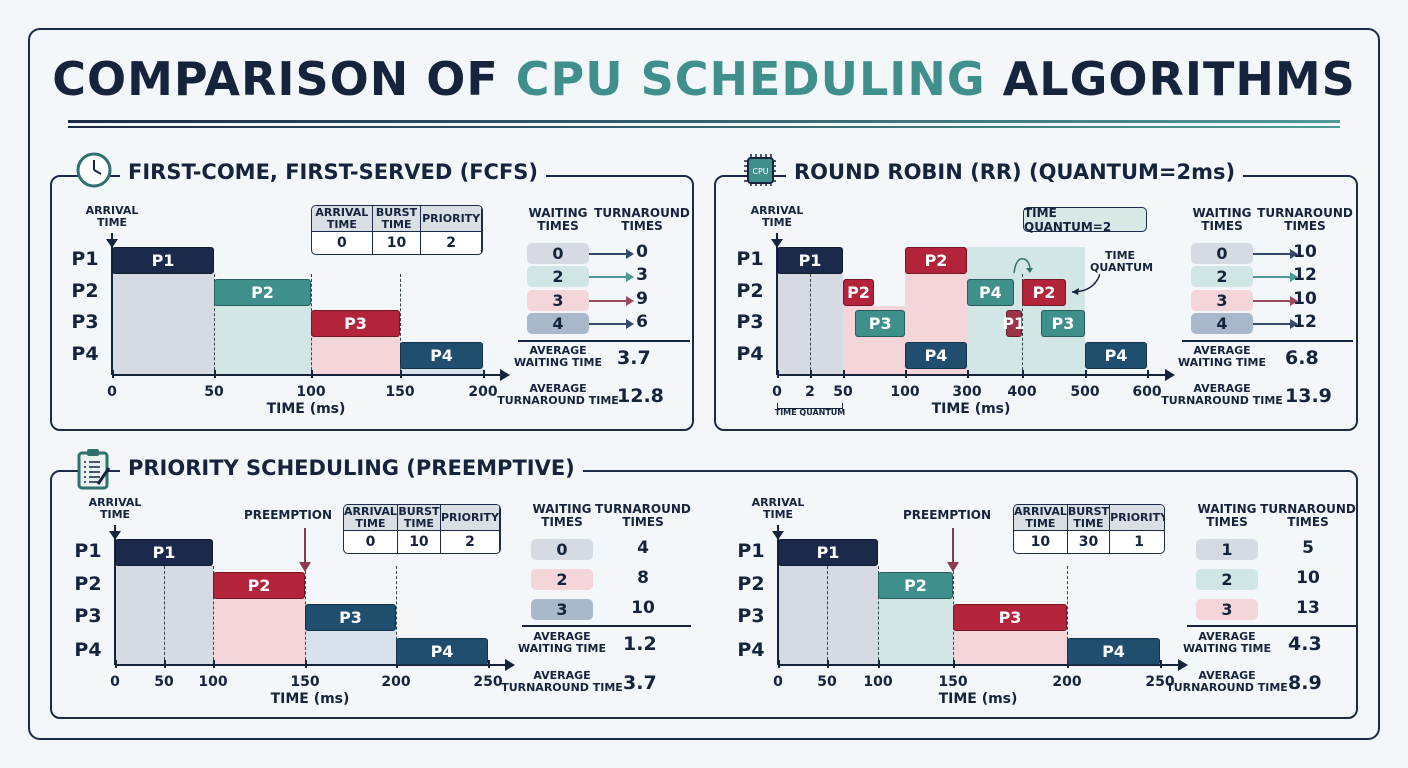 The width and height of the screenshot is (1408, 768). Describe the element at coordinates (342, 243) in the screenshot. I see `table-cell: 0` at that location.